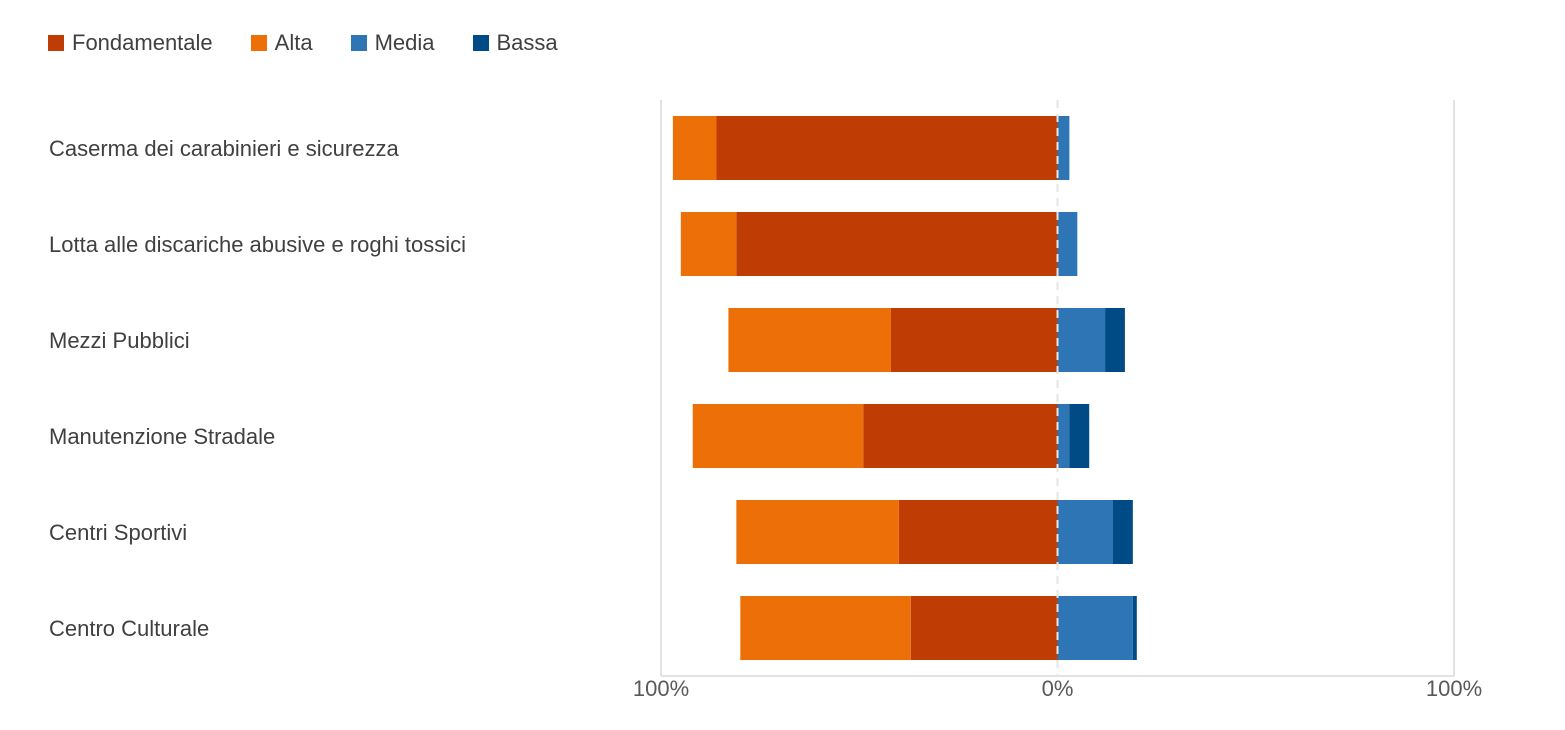 The image size is (1565, 730). I want to click on category-label-2: Mezzi Pubblici, so click(119, 340).